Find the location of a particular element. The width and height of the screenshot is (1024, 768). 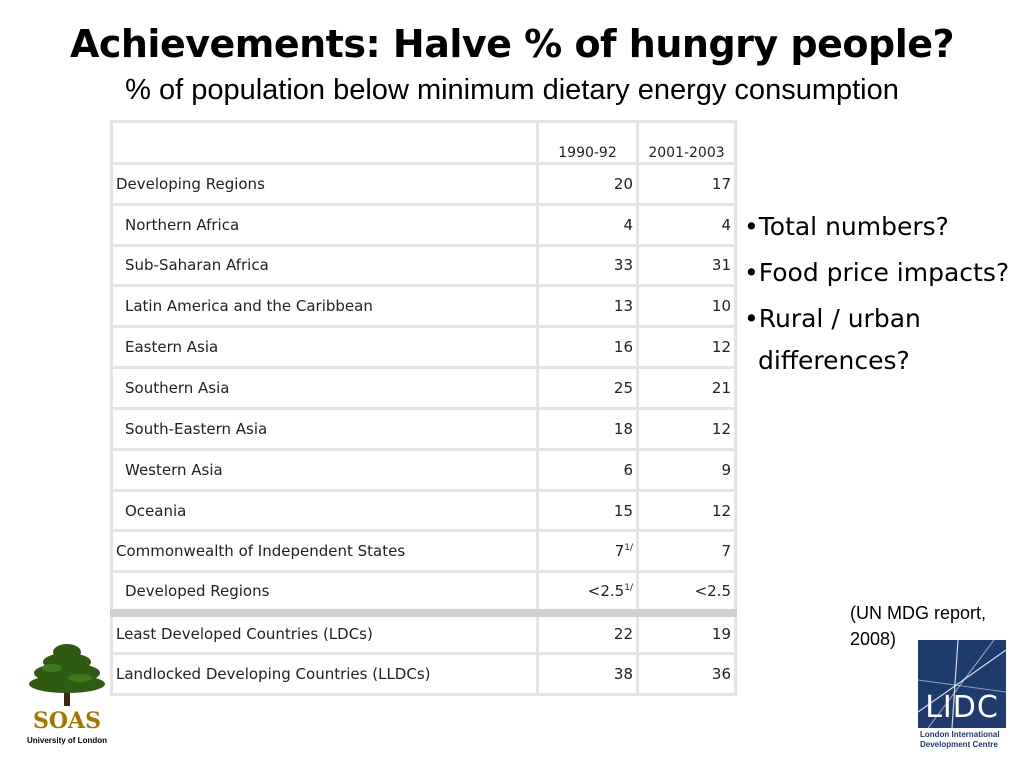

table-row: Least Developed Countries (LDCs) 22 19 is located at coordinates (423, 633).